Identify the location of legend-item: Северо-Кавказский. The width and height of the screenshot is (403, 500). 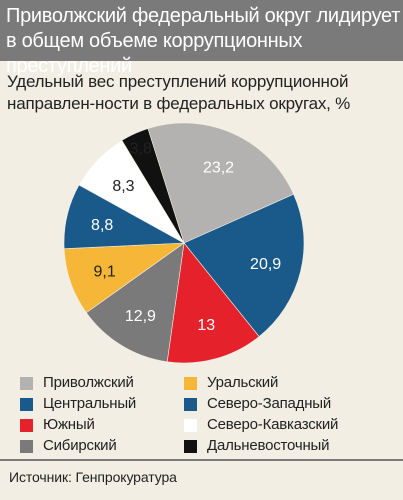
(261, 425).